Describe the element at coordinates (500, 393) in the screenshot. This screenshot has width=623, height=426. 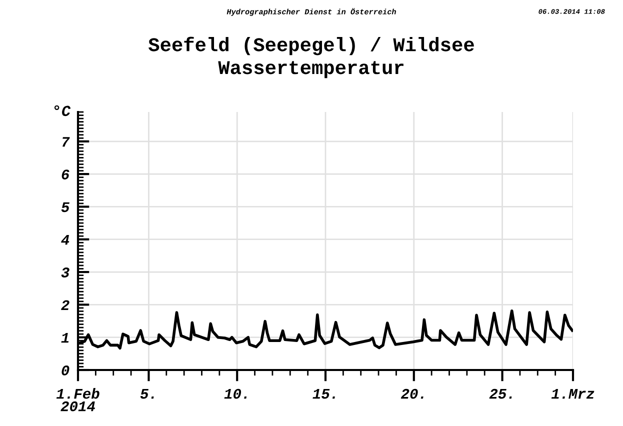
I see `x-tick-label: 25.` at that location.